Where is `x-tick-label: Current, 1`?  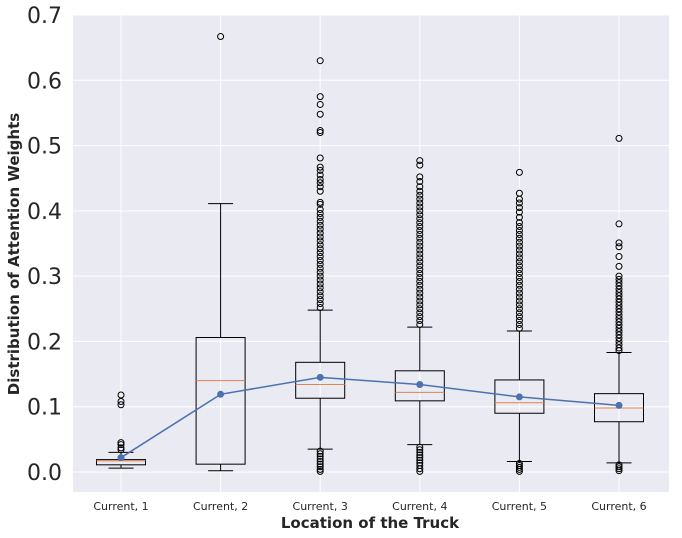 x-tick-label: Current, 1 is located at coordinates (120, 506).